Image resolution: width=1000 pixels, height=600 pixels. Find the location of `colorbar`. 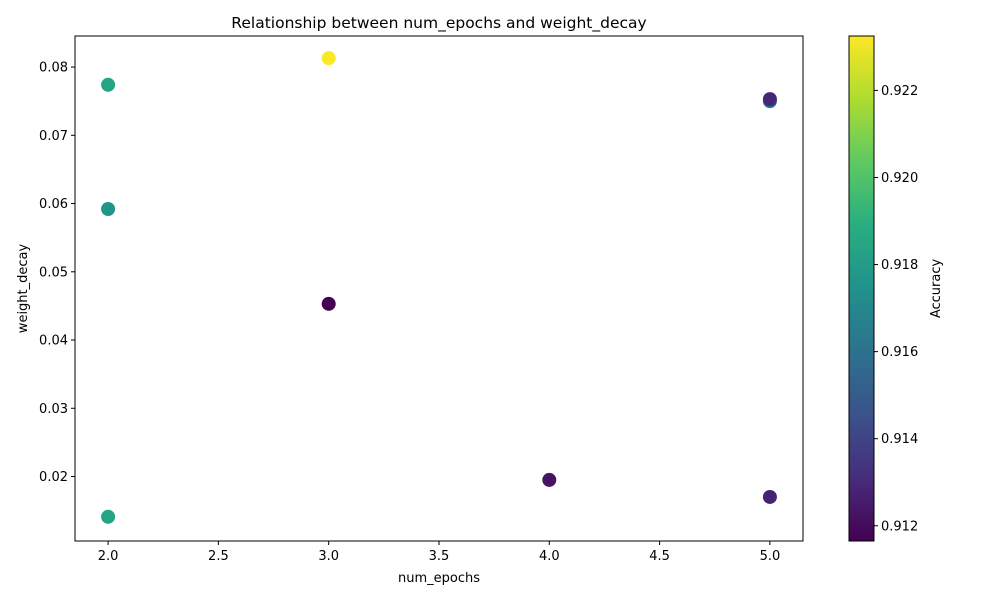

colorbar is located at coordinates (861, 288).